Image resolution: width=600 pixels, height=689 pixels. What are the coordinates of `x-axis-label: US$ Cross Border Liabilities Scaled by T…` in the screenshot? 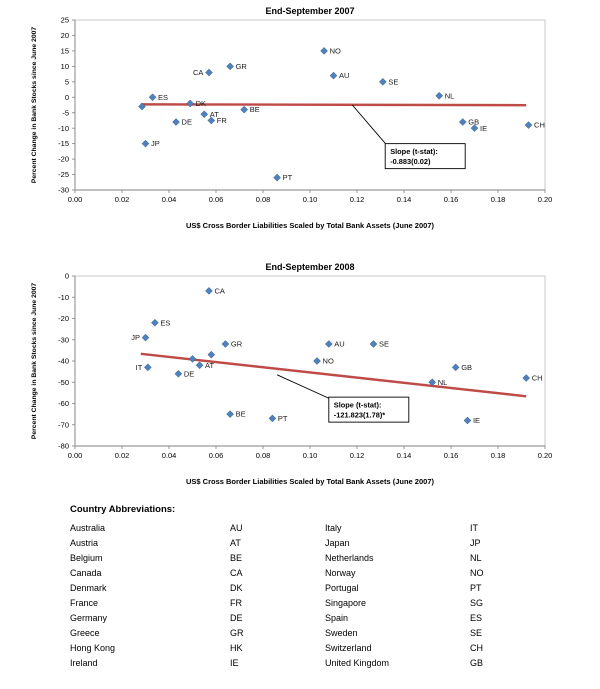 It's located at (310, 481).